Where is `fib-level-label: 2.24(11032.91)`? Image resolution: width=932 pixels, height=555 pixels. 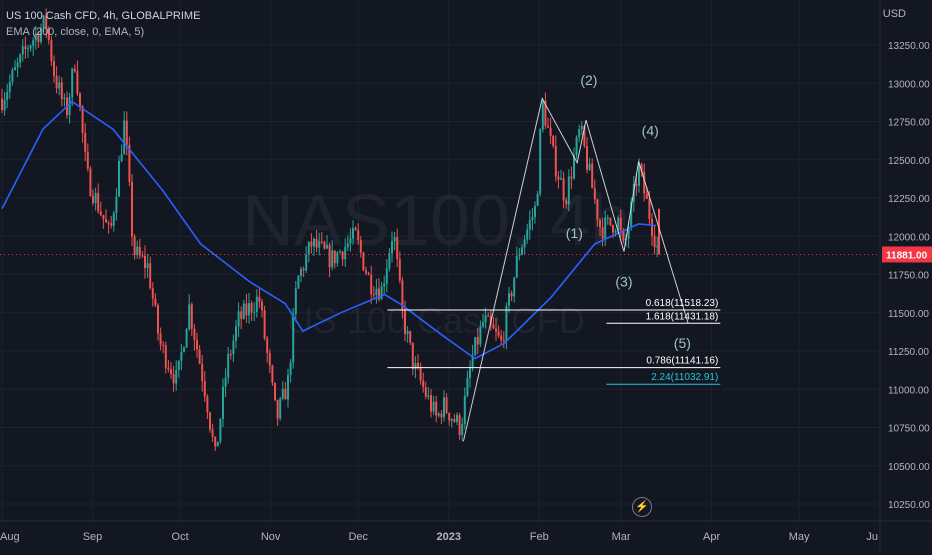 fib-level-label: 2.24(11032.91) is located at coordinates (684, 377).